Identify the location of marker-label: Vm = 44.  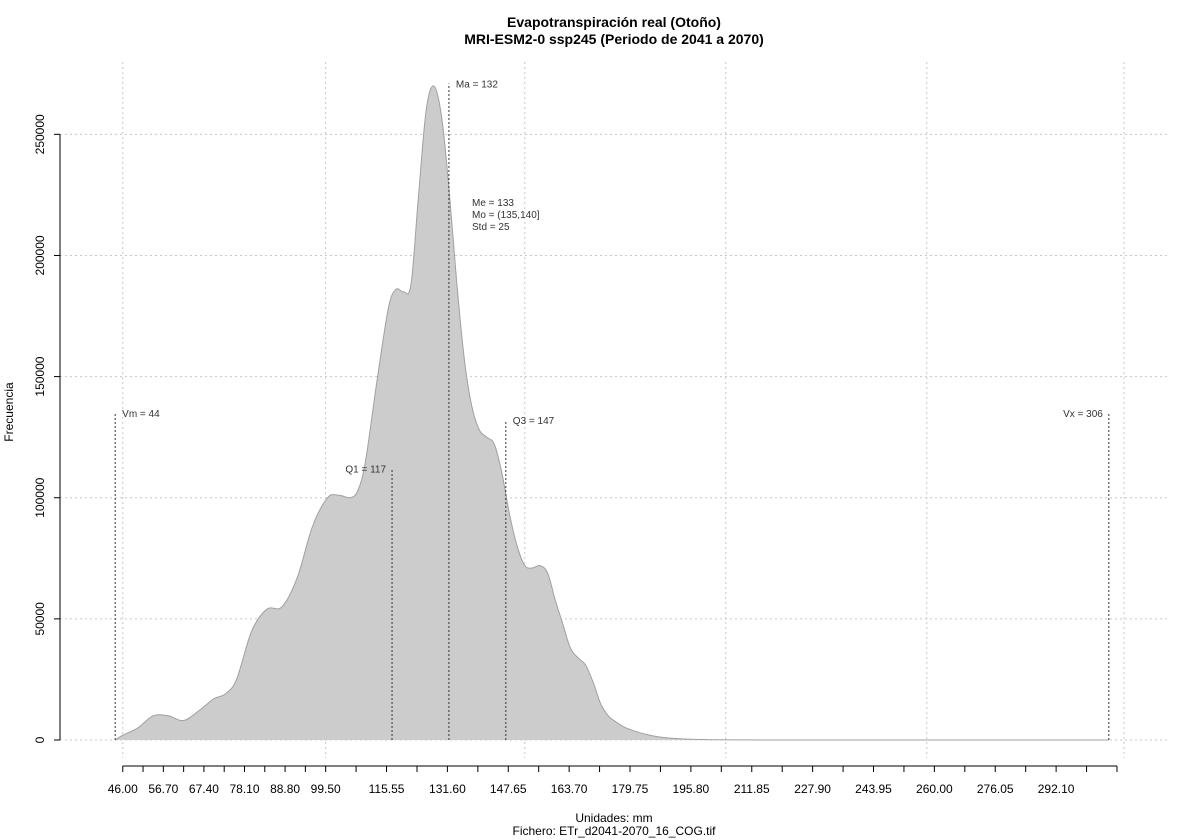
(141, 414).